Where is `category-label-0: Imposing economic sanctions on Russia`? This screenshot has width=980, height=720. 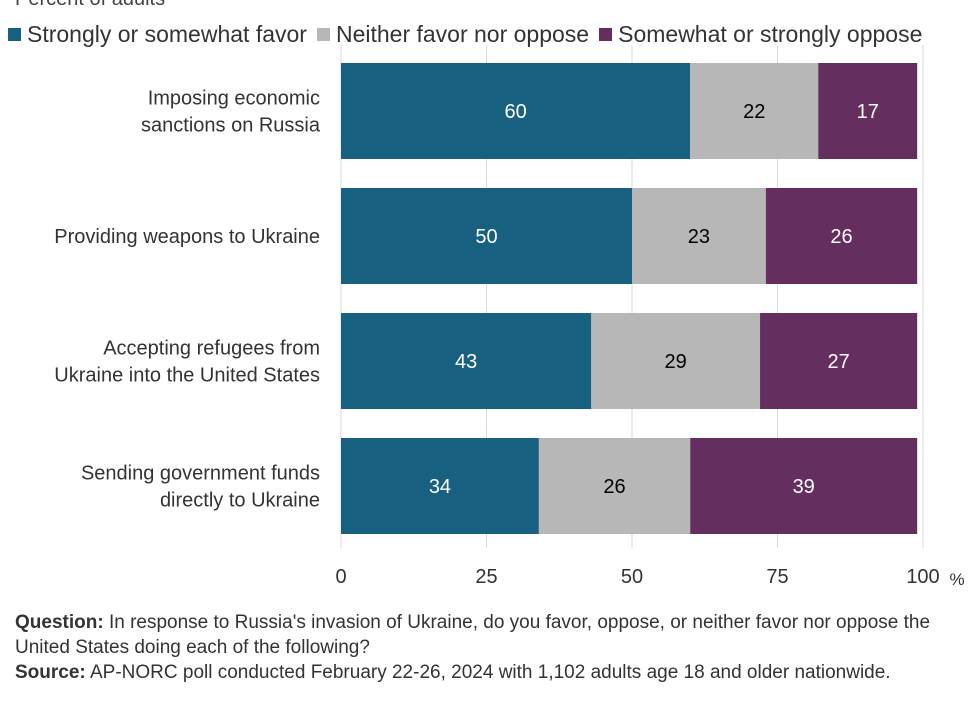 category-label-0: Imposing economic sanctions on Russia is located at coordinates (231, 112).